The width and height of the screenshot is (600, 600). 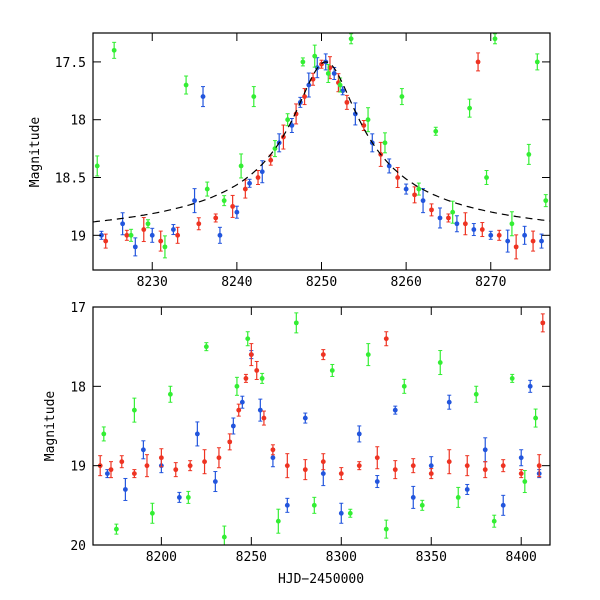 What do you see at coordinates (50, 426) in the screenshot?
I see `bottom-y-axis-label: Magnitude` at bounding box center [50, 426].